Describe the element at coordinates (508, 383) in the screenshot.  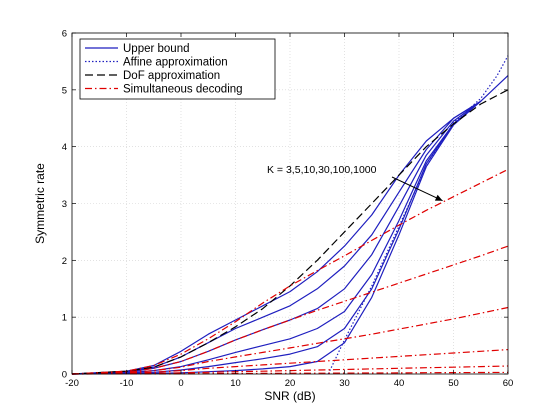
I see `x-tick-label: 60` at that location.